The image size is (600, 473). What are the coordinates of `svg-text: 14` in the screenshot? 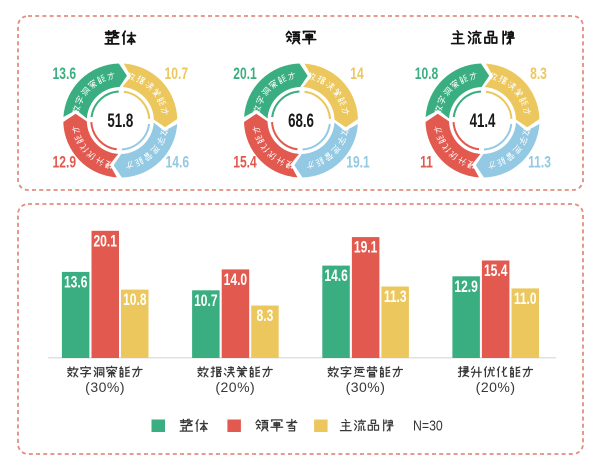 It's located at (357, 74).